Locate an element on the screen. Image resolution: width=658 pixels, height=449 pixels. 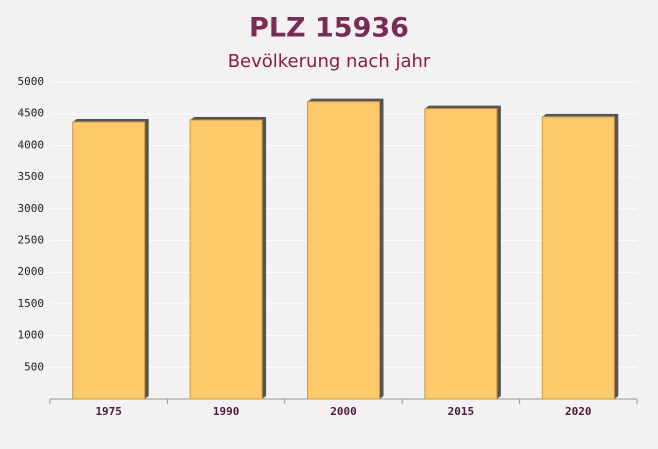
y-tick-label: 1000 is located at coordinates (31, 335).